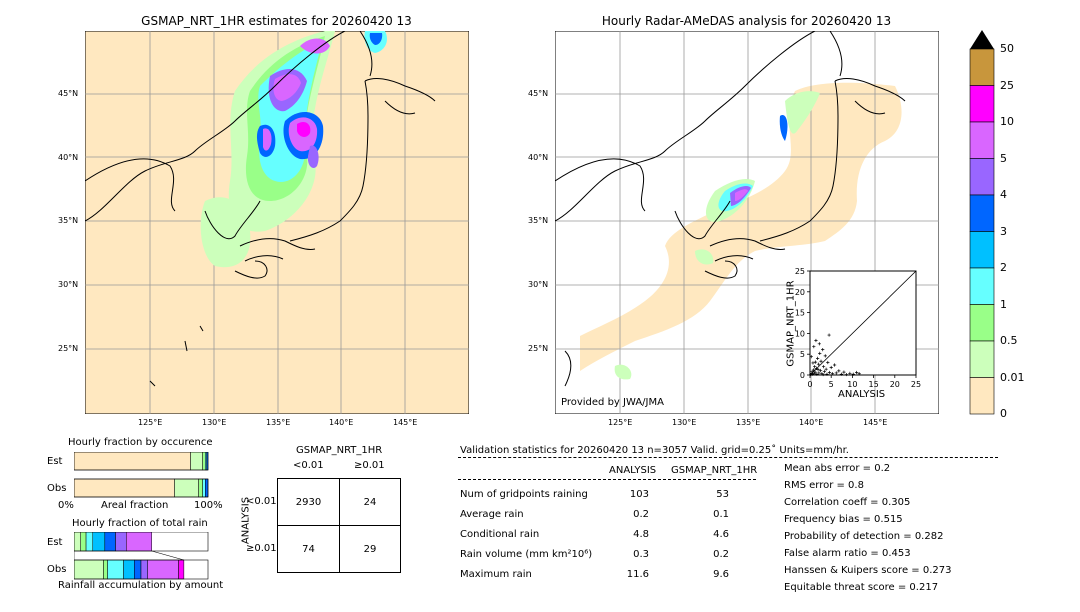 This screenshot has width=1080, height=612. What do you see at coordinates (982, 39) in the screenshot?
I see `colorbar-extend` at bounding box center [982, 39].